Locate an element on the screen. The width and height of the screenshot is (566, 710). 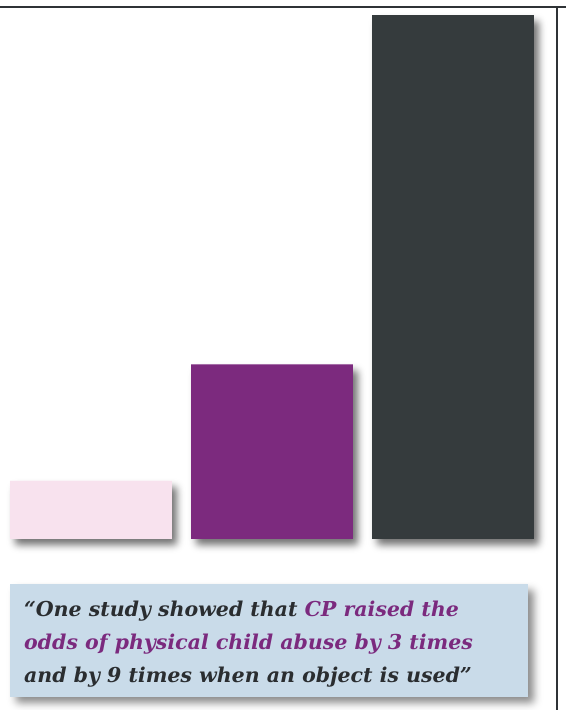
top-rule is located at coordinates (283, 7).